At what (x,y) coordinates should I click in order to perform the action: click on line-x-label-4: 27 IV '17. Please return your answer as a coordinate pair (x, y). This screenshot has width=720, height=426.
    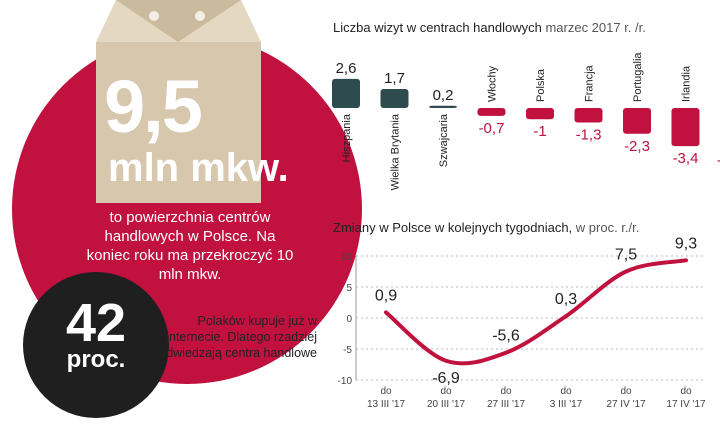
    Looking at the image, I should click on (626, 404).